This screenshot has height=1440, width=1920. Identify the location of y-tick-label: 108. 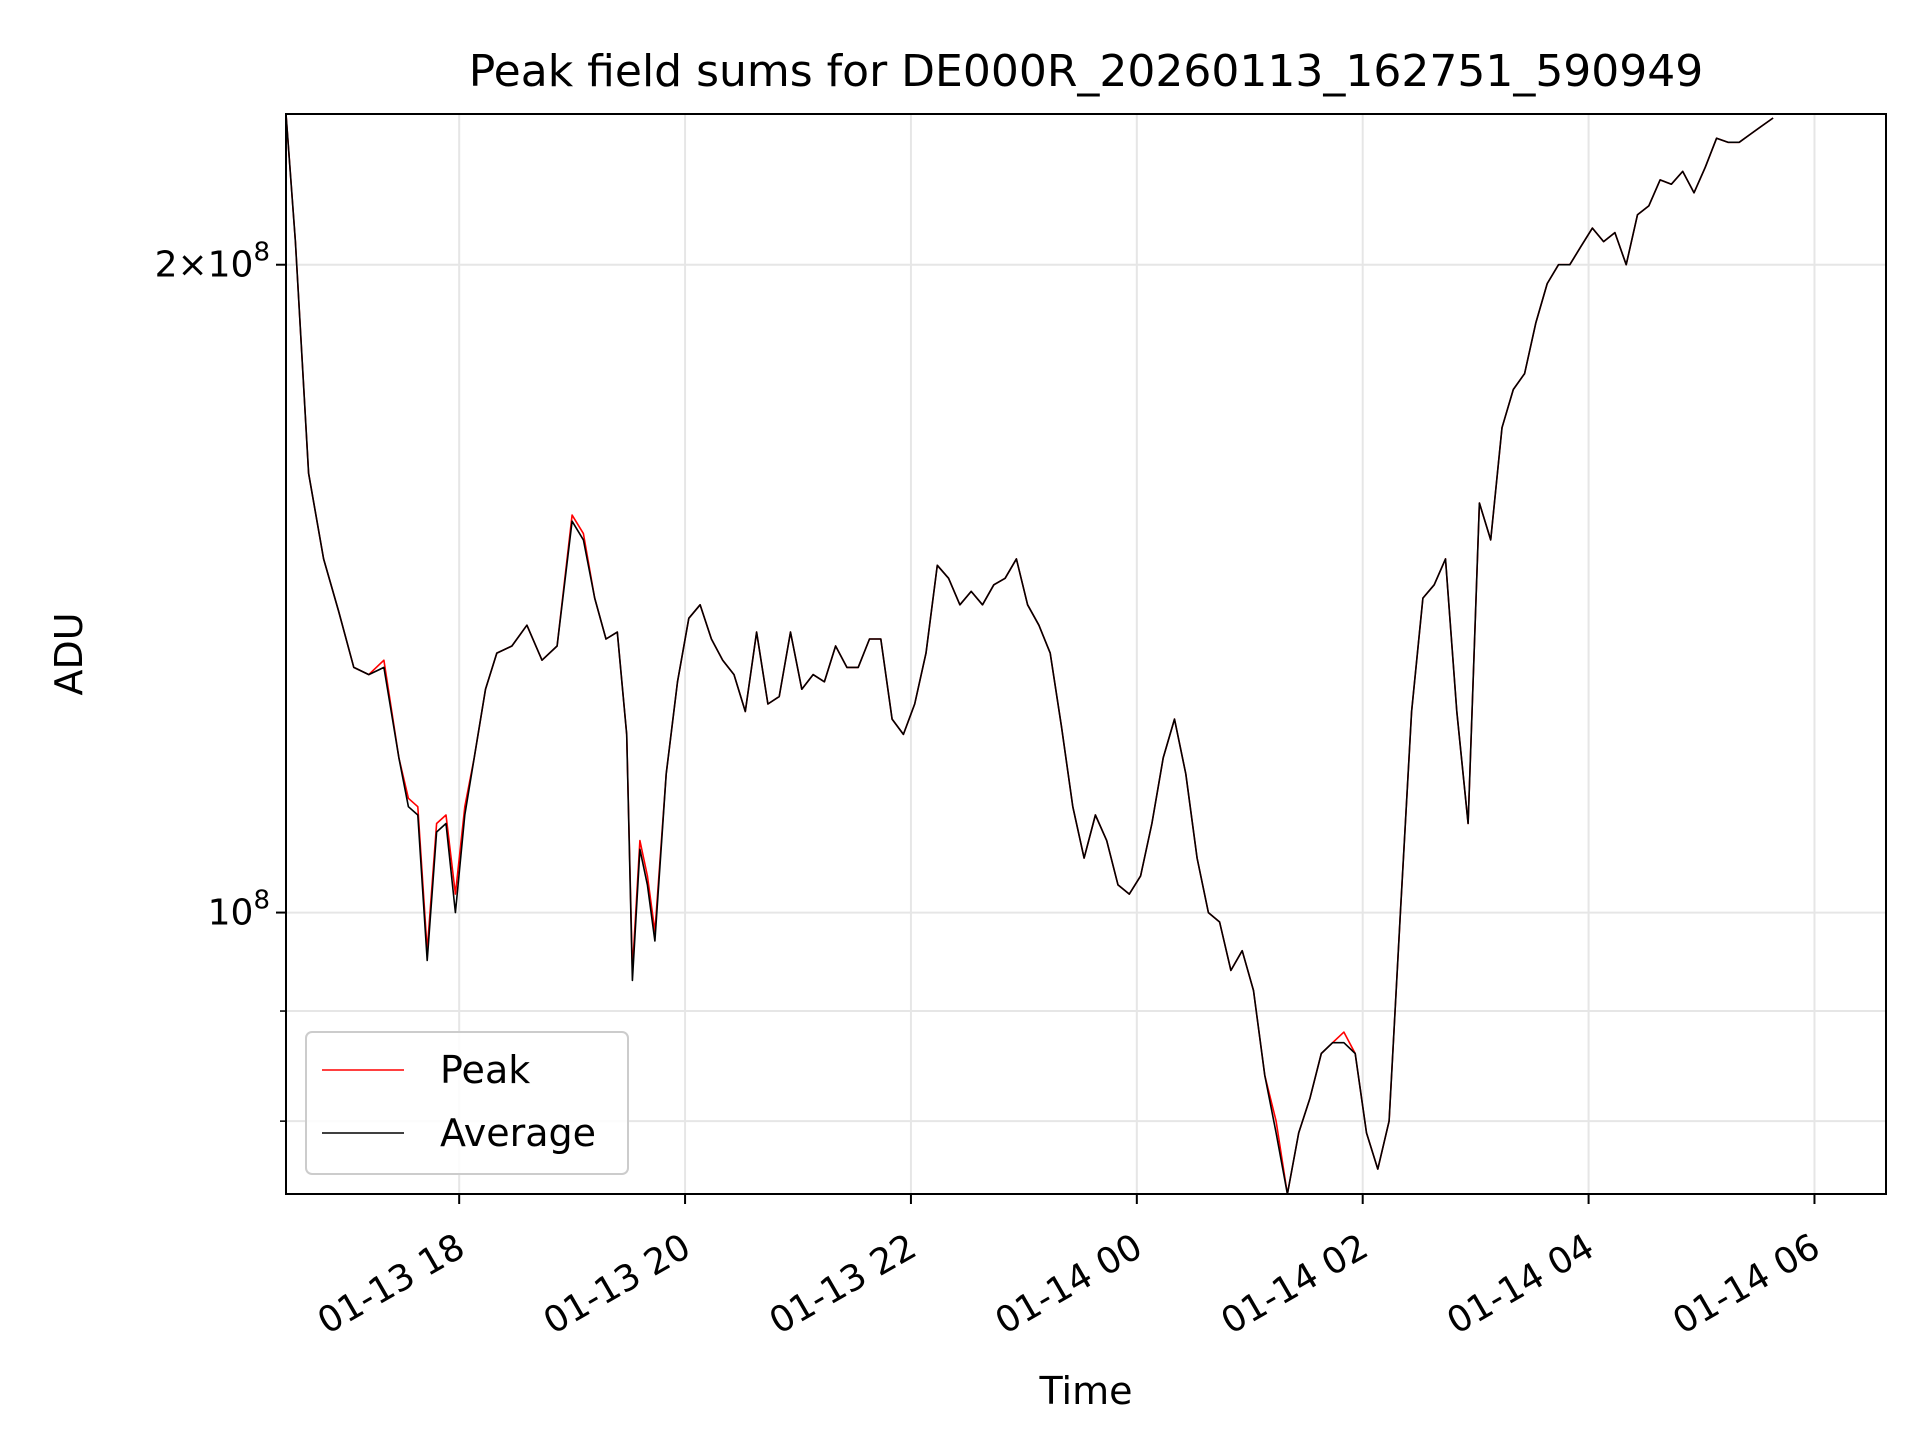
(239, 910).